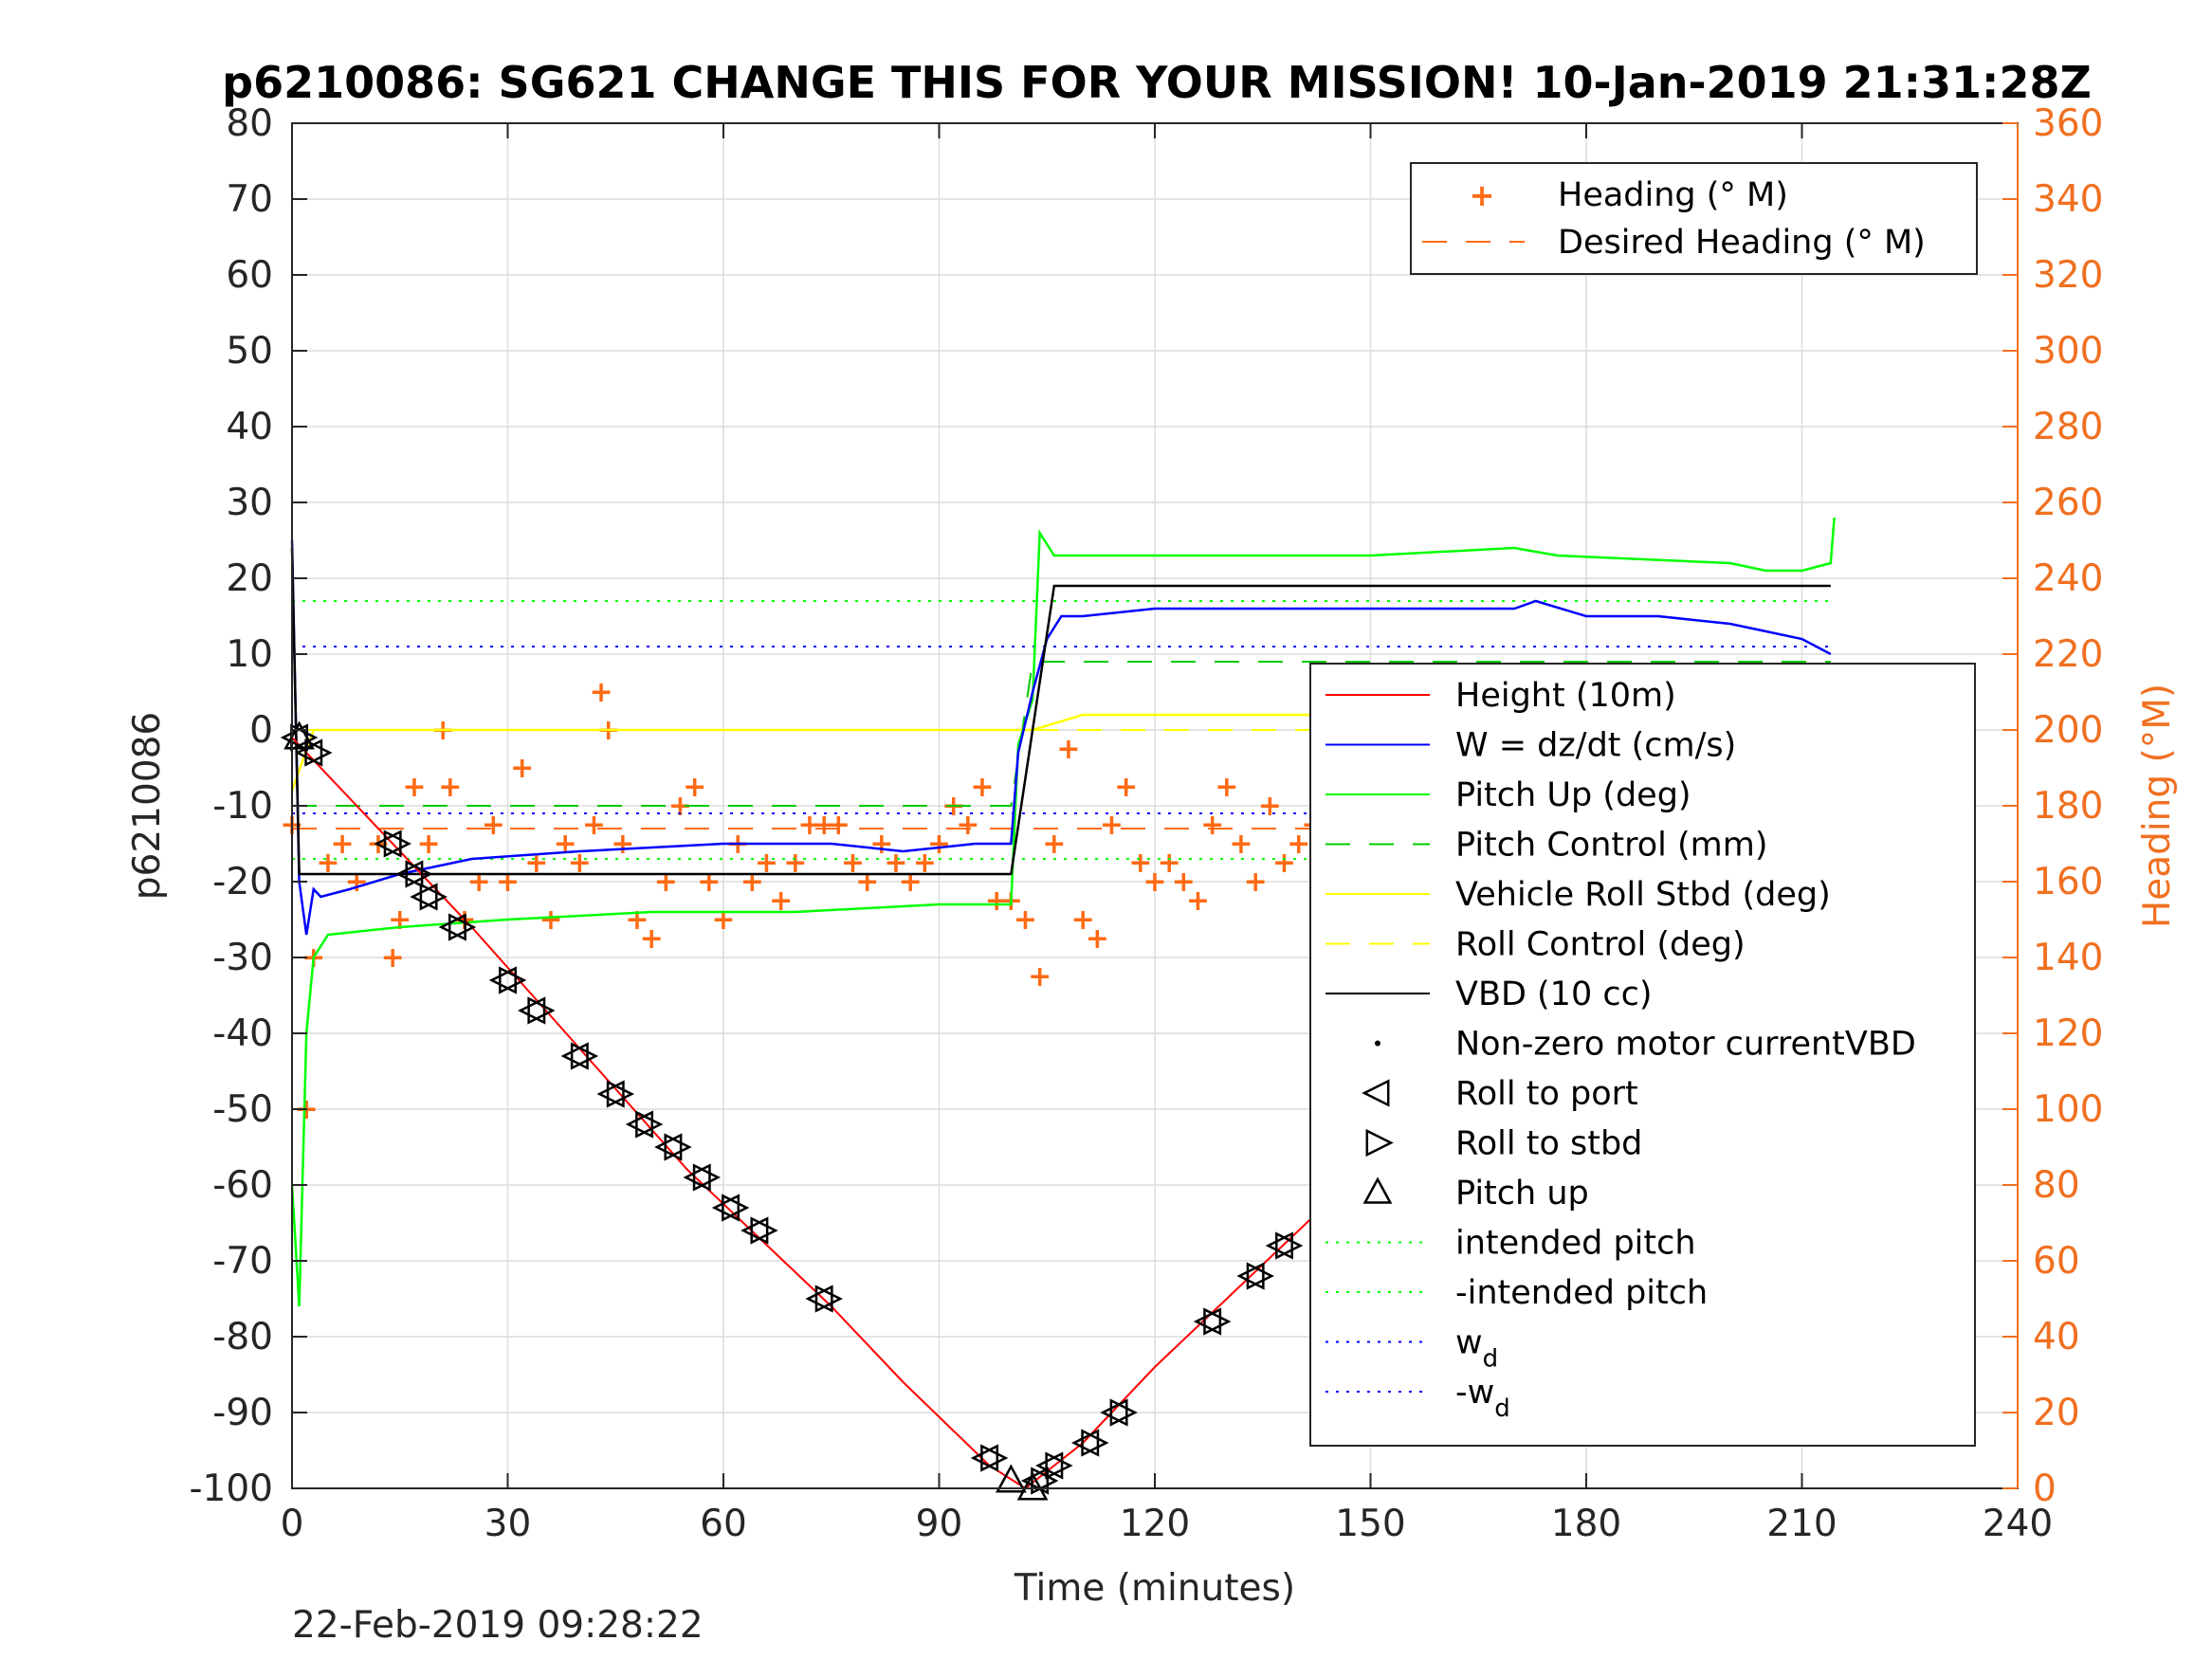 The image size is (2212, 1659). I want to click on x-tick-label: 30, so click(508, 1524).